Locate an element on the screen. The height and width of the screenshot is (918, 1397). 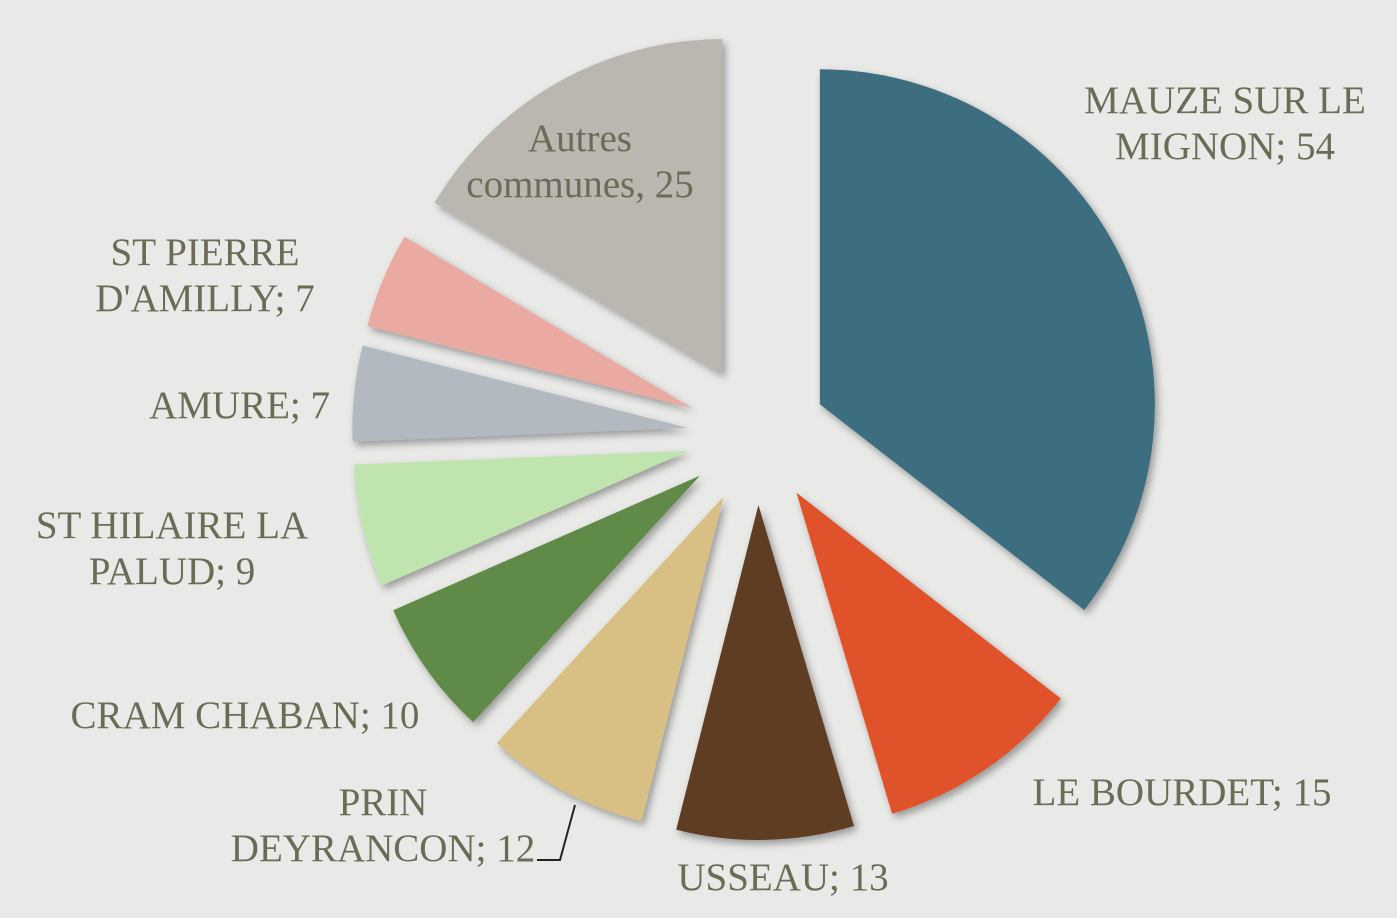
data-label: Autres communes, 25 is located at coordinates (580, 161).